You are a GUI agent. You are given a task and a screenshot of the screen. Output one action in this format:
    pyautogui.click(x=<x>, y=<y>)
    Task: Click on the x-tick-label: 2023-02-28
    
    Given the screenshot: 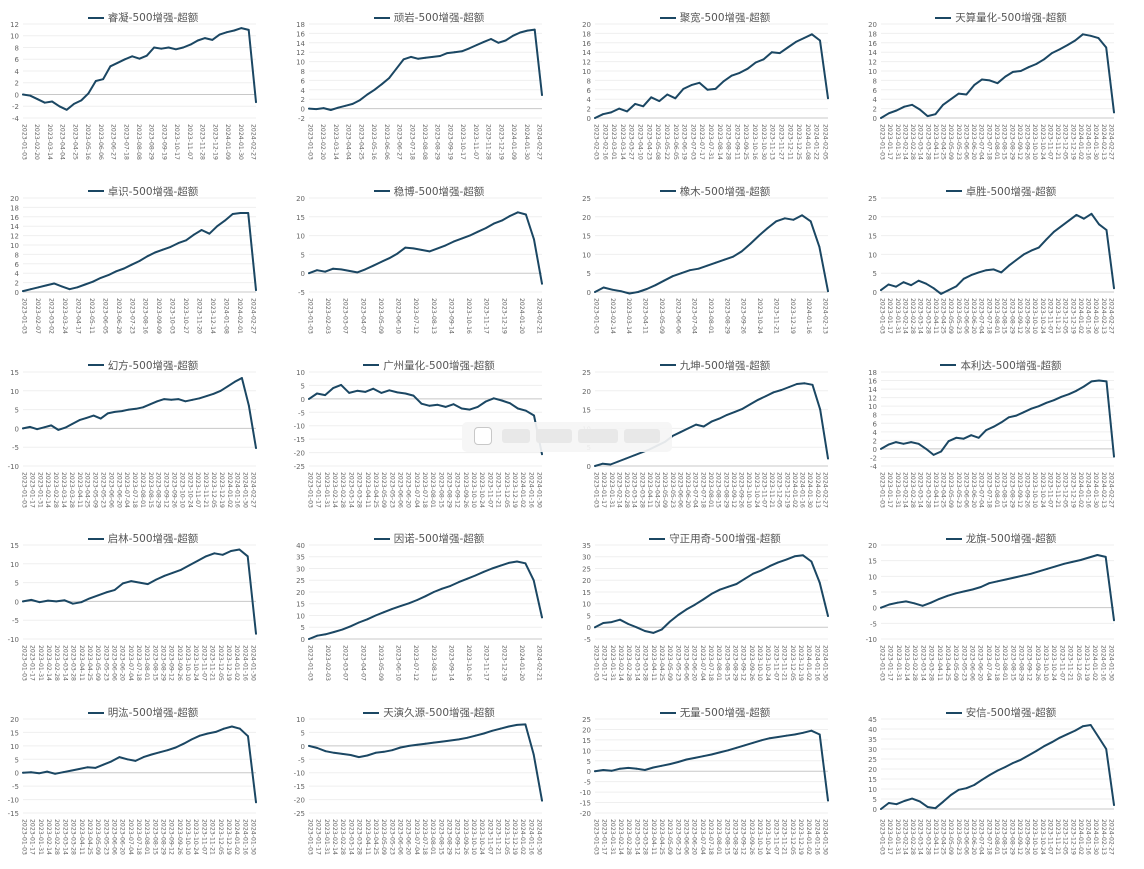 What is the action you would take?
    pyautogui.click(x=342, y=837)
    